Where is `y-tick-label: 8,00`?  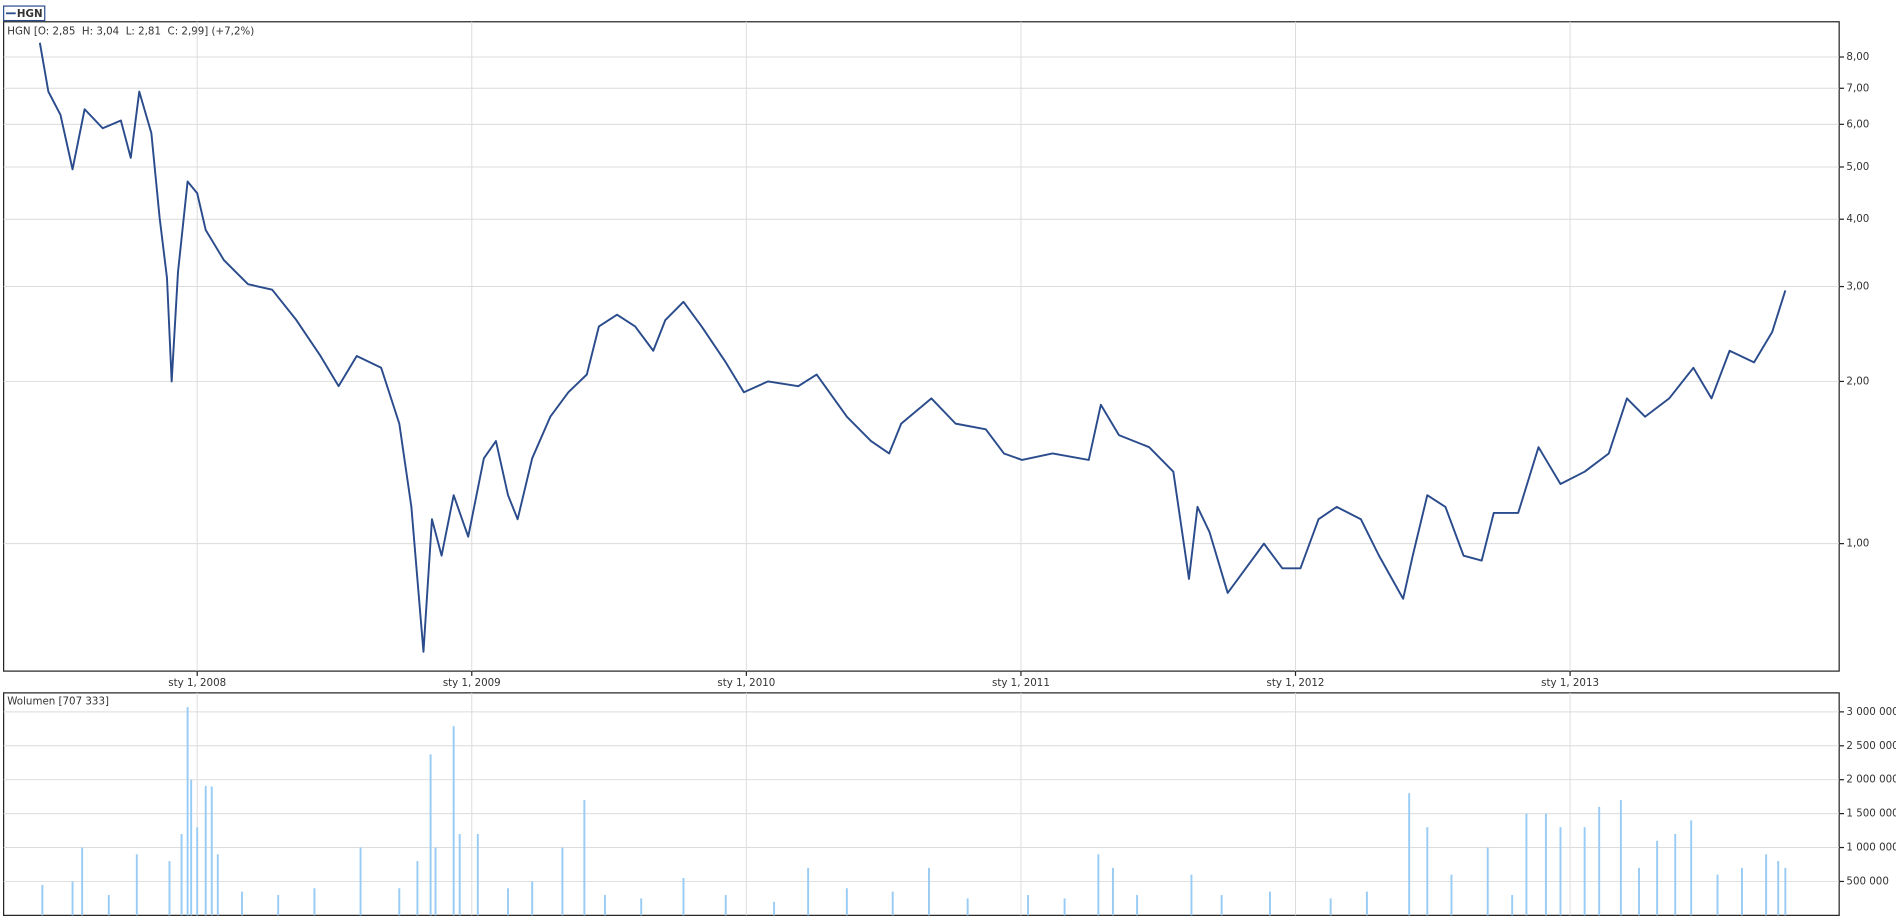 y-tick-label: 8,00 is located at coordinates (1857, 57).